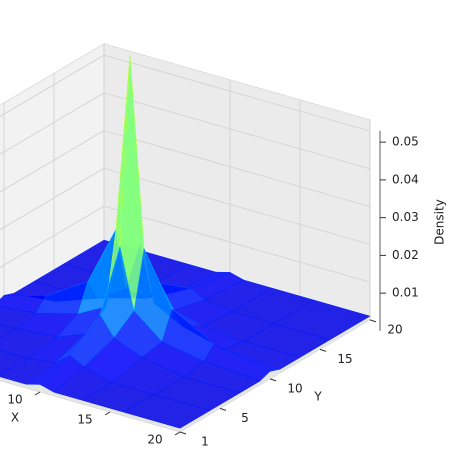  I want to click on z-tick-label: 0.01, so click(405, 293).